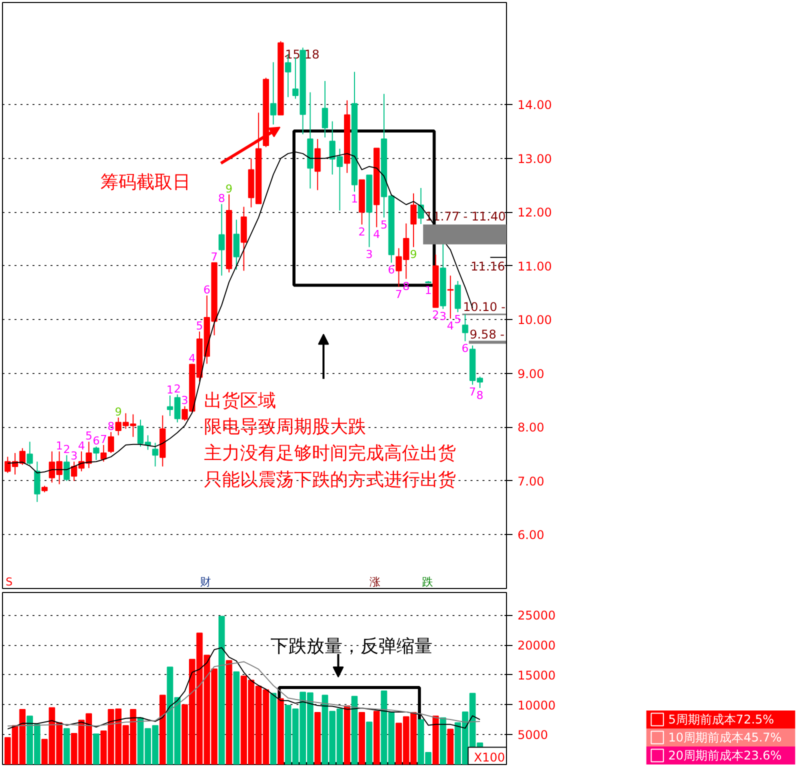 This screenshot has height=766, width=804. I want to click on annotation: 下跌放量，反弹缩量, so click(351, 646).